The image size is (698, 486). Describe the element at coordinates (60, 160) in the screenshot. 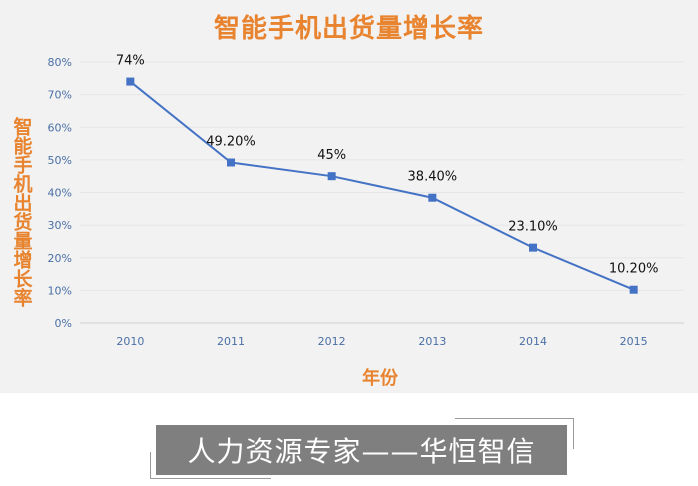

I see `y-tick-label: 50%` at that location.